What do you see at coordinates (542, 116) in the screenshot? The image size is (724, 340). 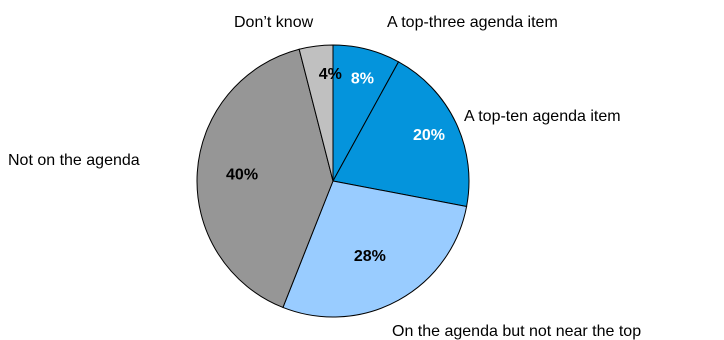 I see `label-top-ten: A top-ten agenda item` at bounding box center [542, 116].